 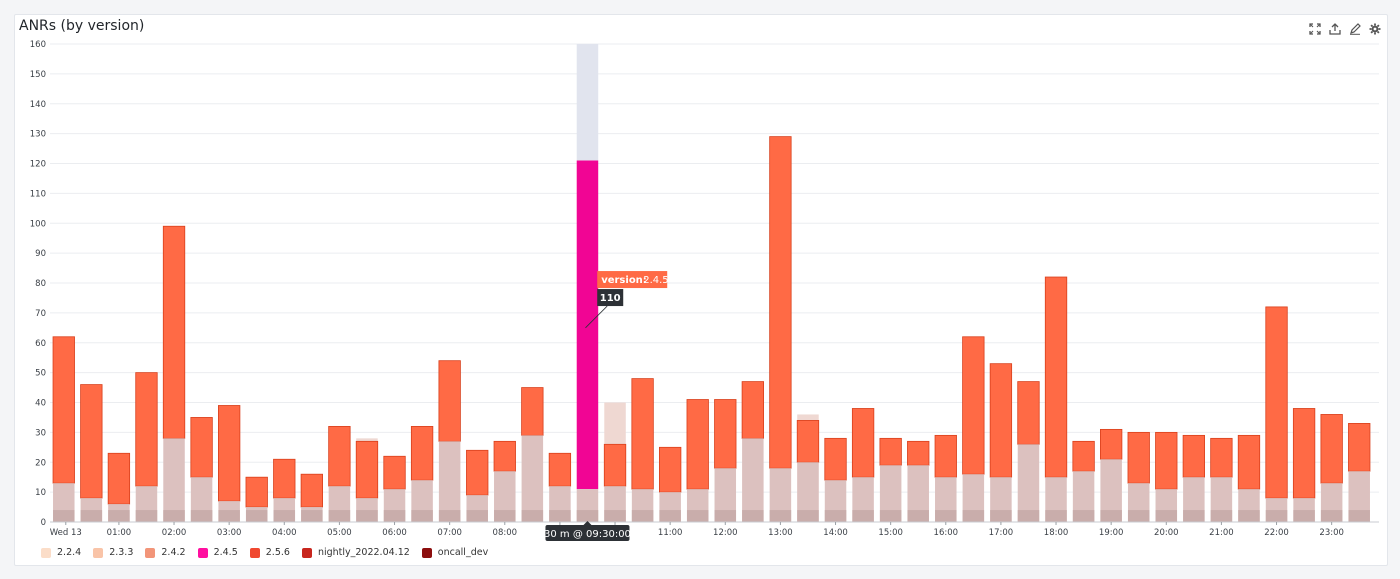 What do you see at coordinates (1001, 533) in the screenshot?
I see `x-tick-label: 17:00` at bounding box center [1001, 533].